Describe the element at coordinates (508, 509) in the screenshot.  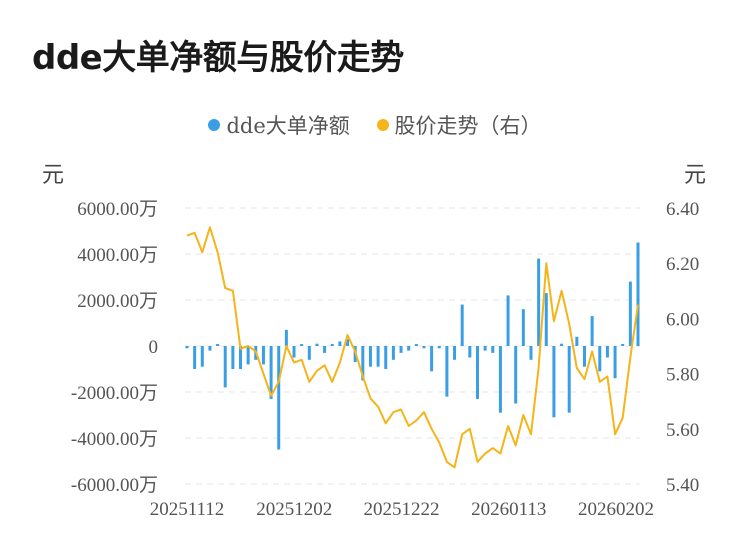
I see `x-tick-label: 20260113` at that location.